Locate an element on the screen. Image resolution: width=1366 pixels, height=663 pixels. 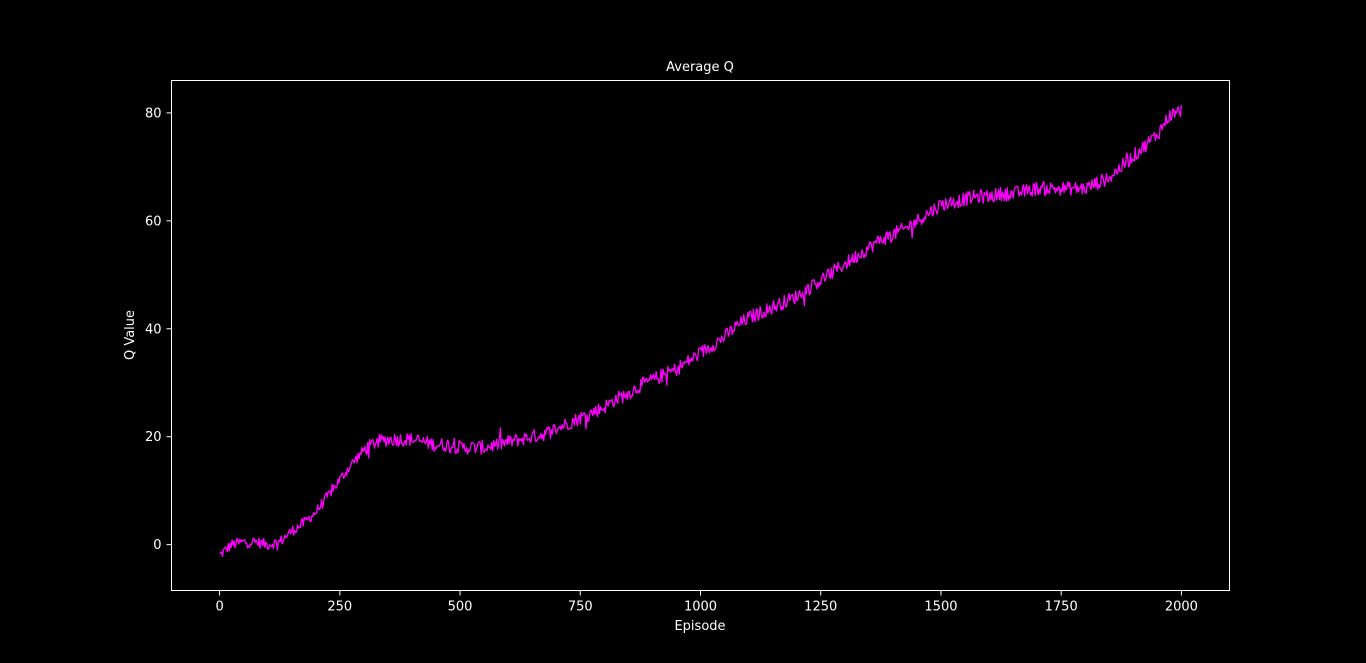
x-axis-label: Episode is located at coordinates (699, 626).